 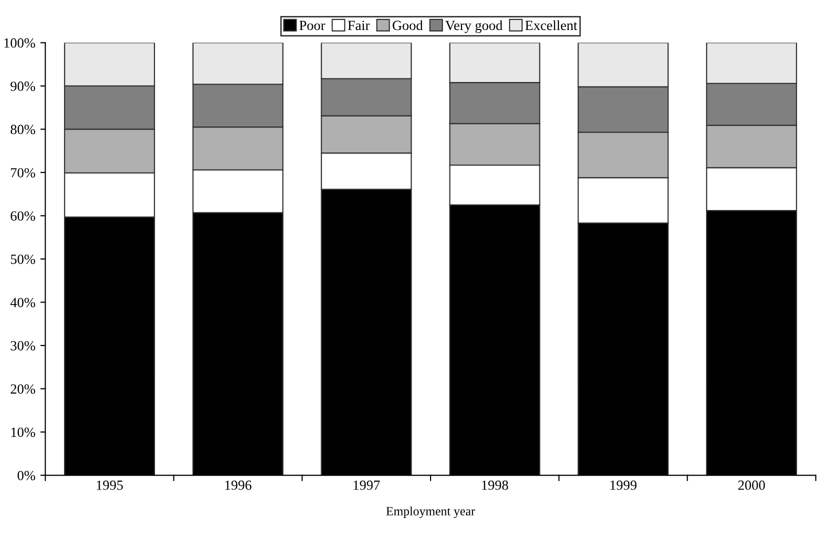 I want to click on y-tick-label: 20%, so click(x=23, y=389).